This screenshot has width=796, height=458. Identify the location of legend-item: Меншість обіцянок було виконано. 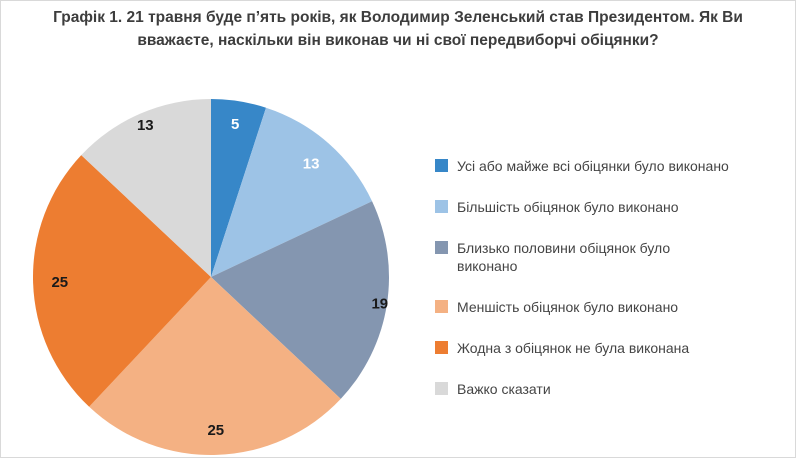
(611, 307).